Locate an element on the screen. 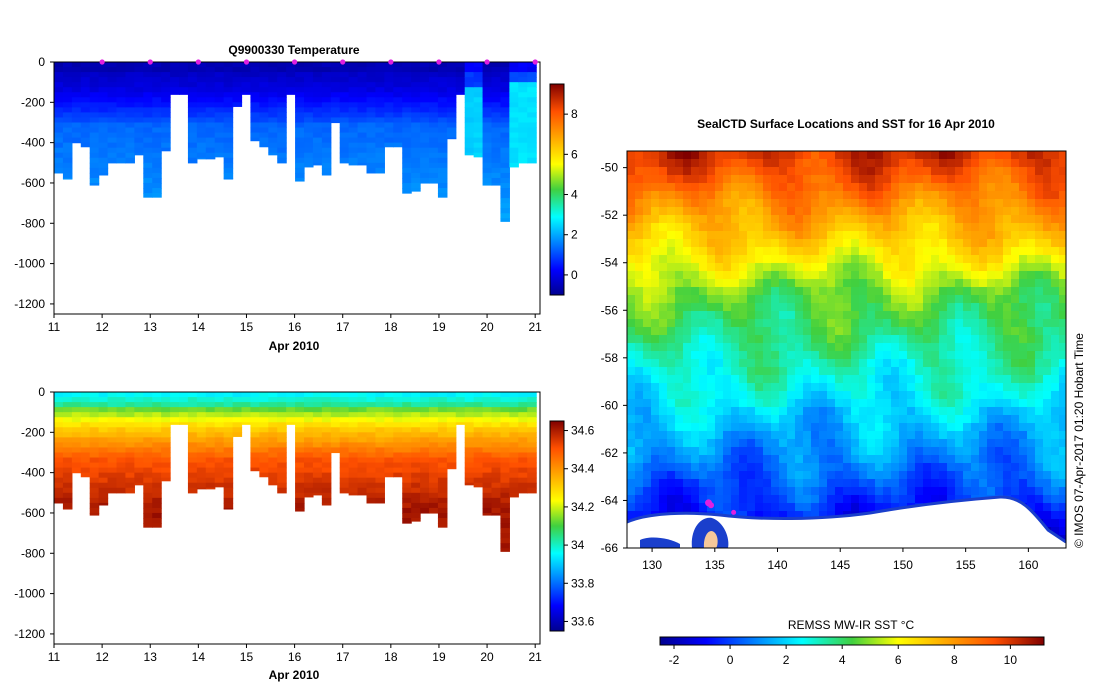 The height and width of the screenshot is (700, 1099). colorbar-tick-label: 34 is located at coordinates (578, 545).